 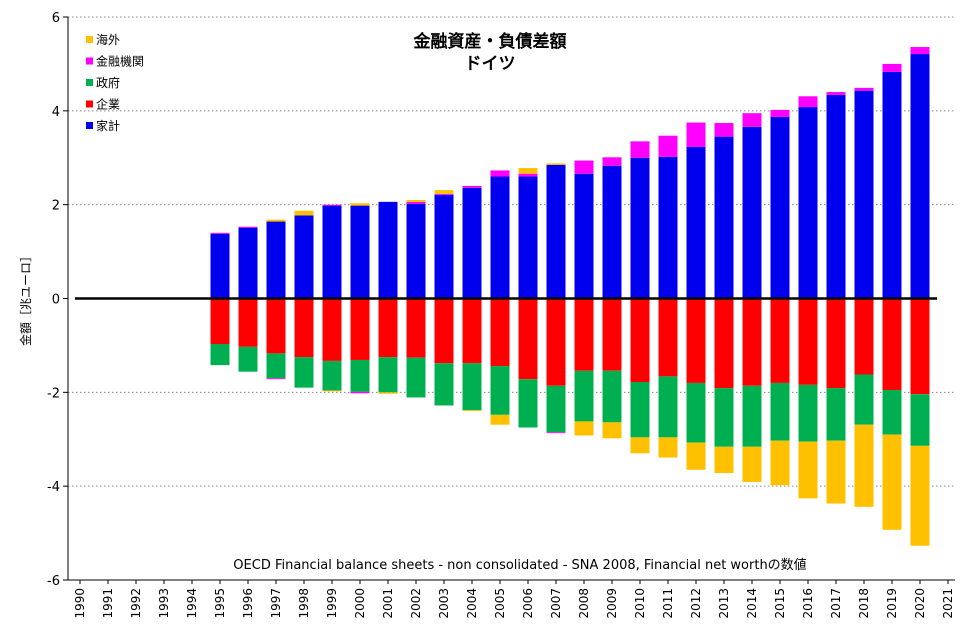 What do you see at coordinates (556, 433) in the screenshot?
I see `bar-金融機関-2007` at bounding box center [556, 433].